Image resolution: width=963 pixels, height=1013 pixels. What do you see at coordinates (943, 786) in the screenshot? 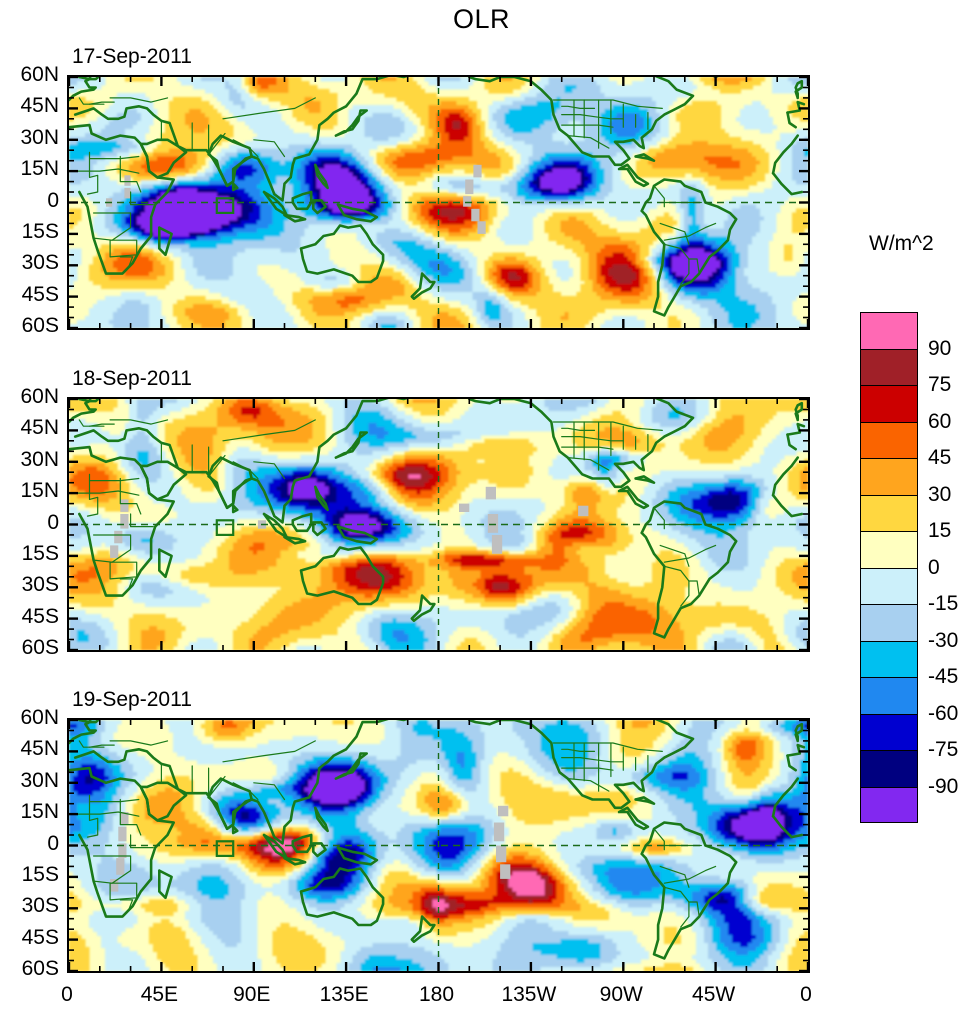
I see `colorbar-tick-label: -90` at bounding box center [943, 786].